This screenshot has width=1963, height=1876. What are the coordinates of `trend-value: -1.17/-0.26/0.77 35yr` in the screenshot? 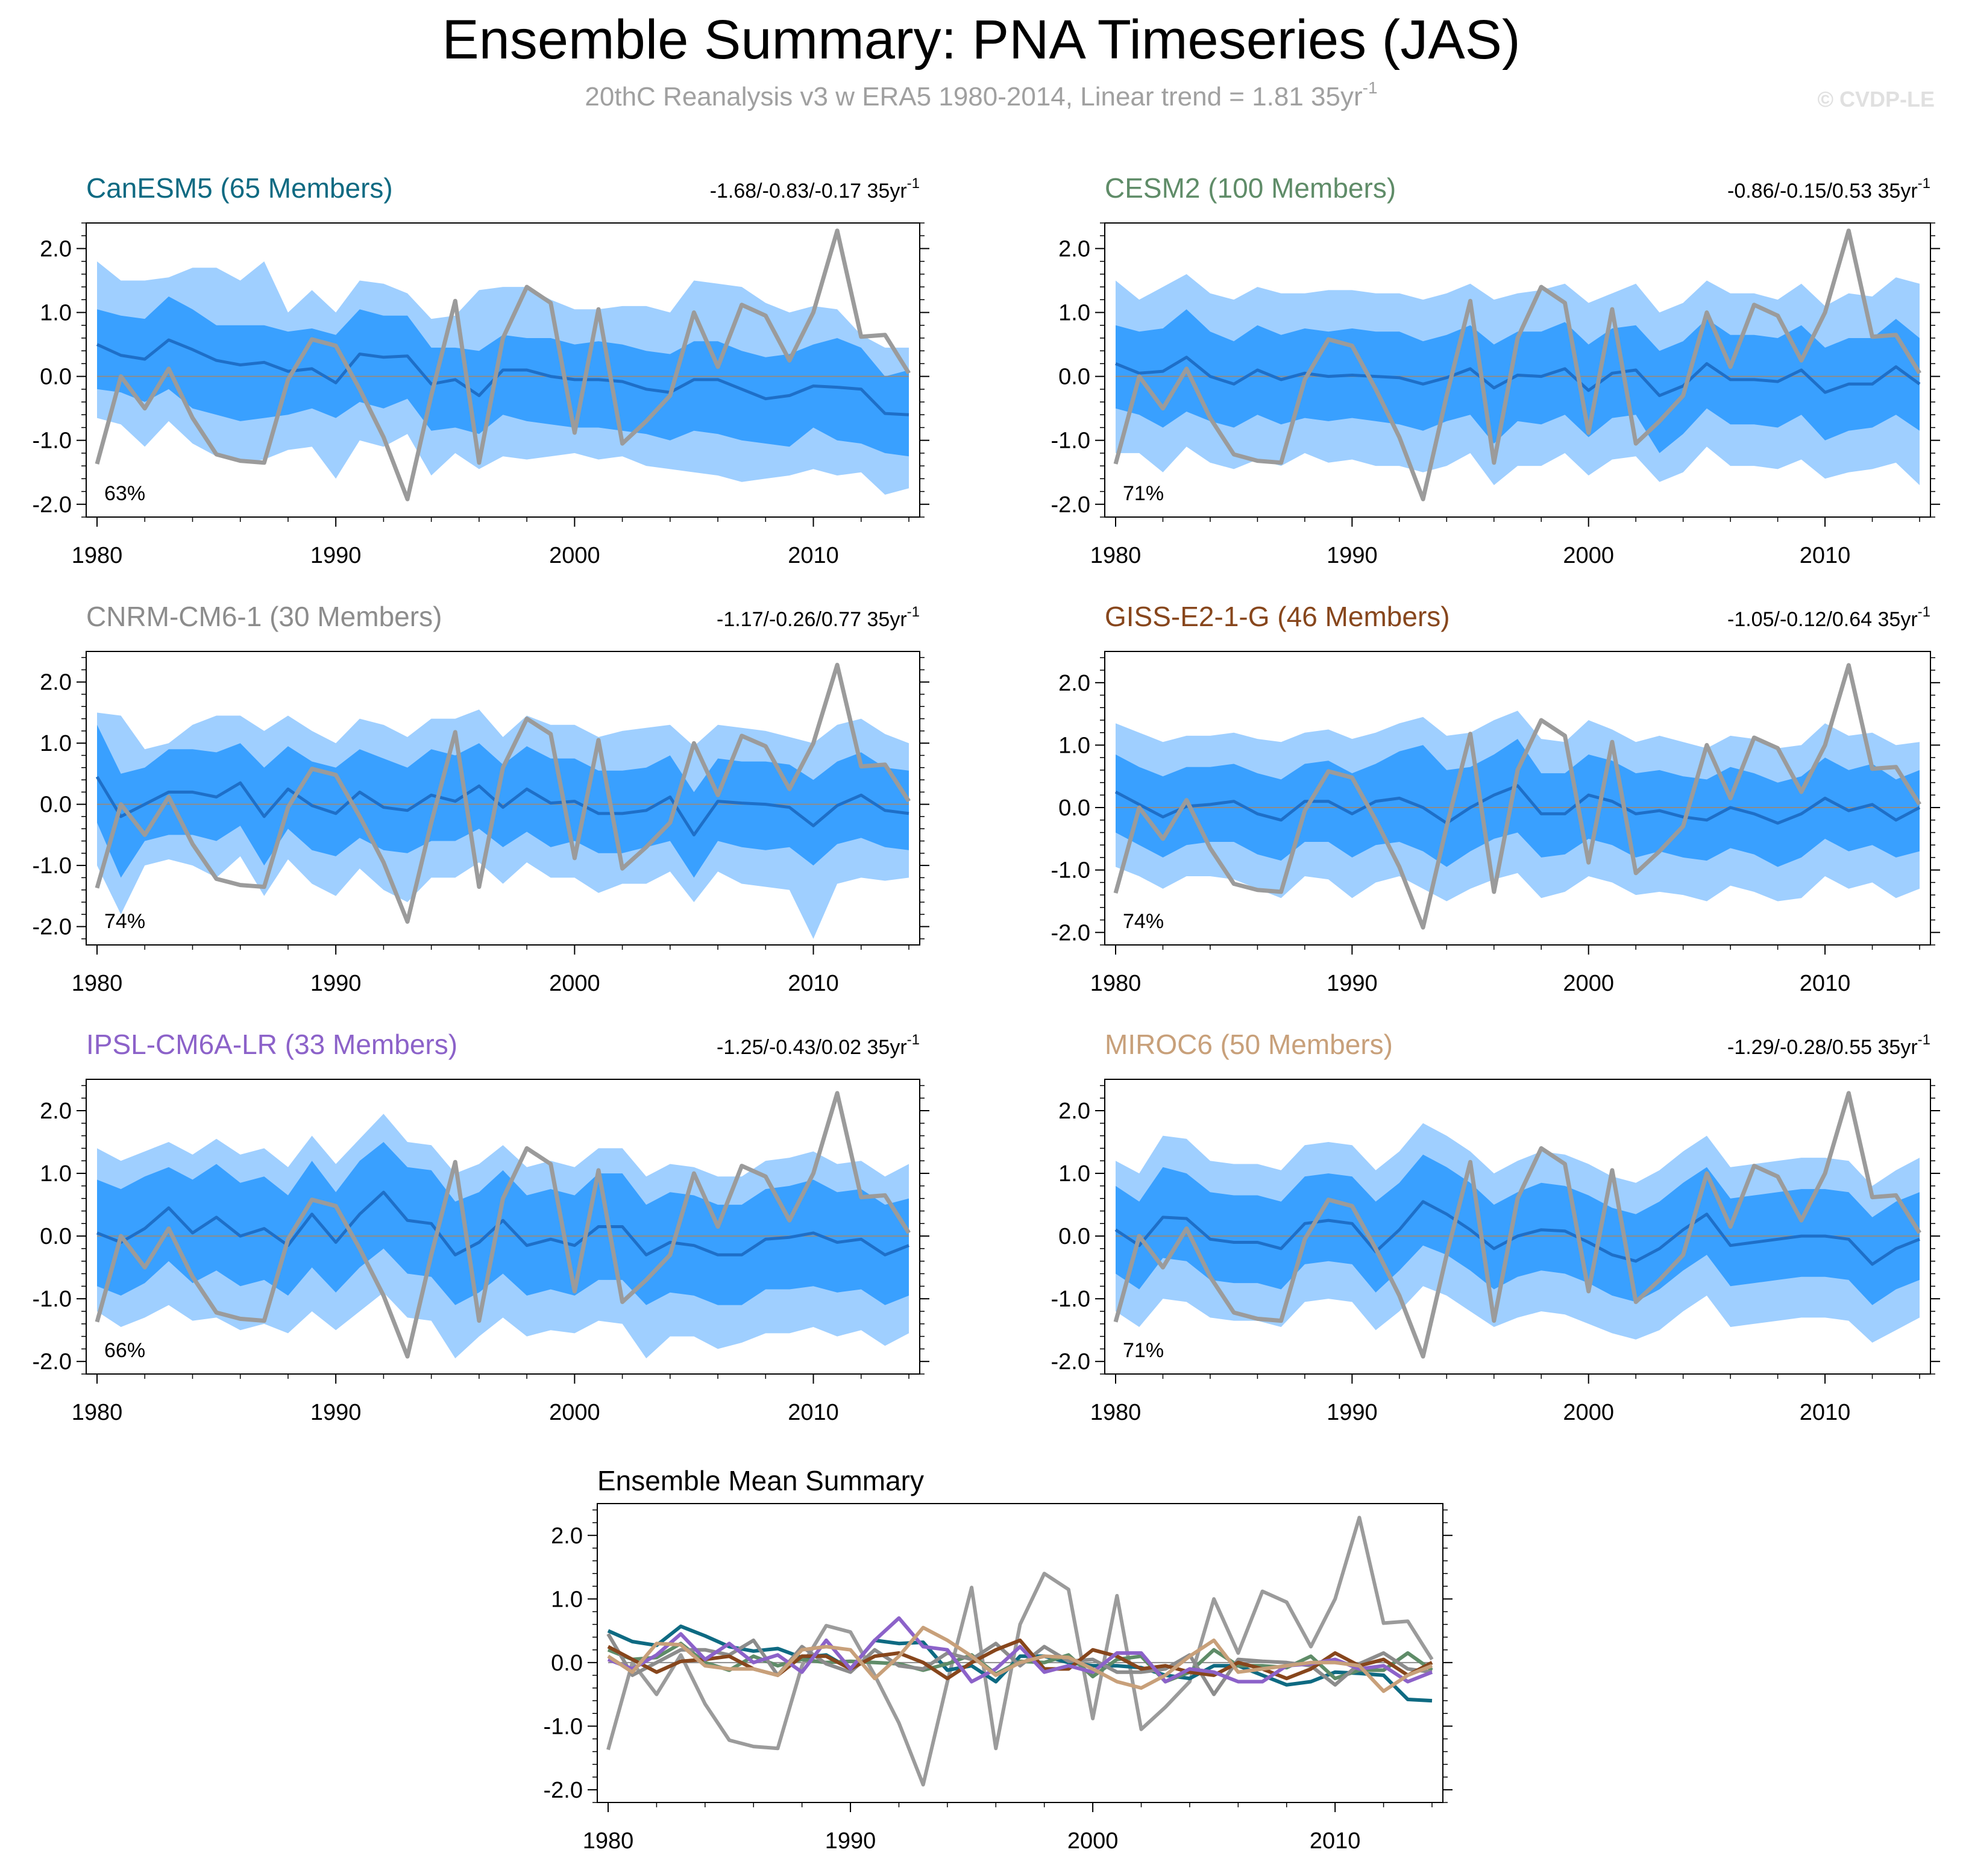 It's located at (812, 619).